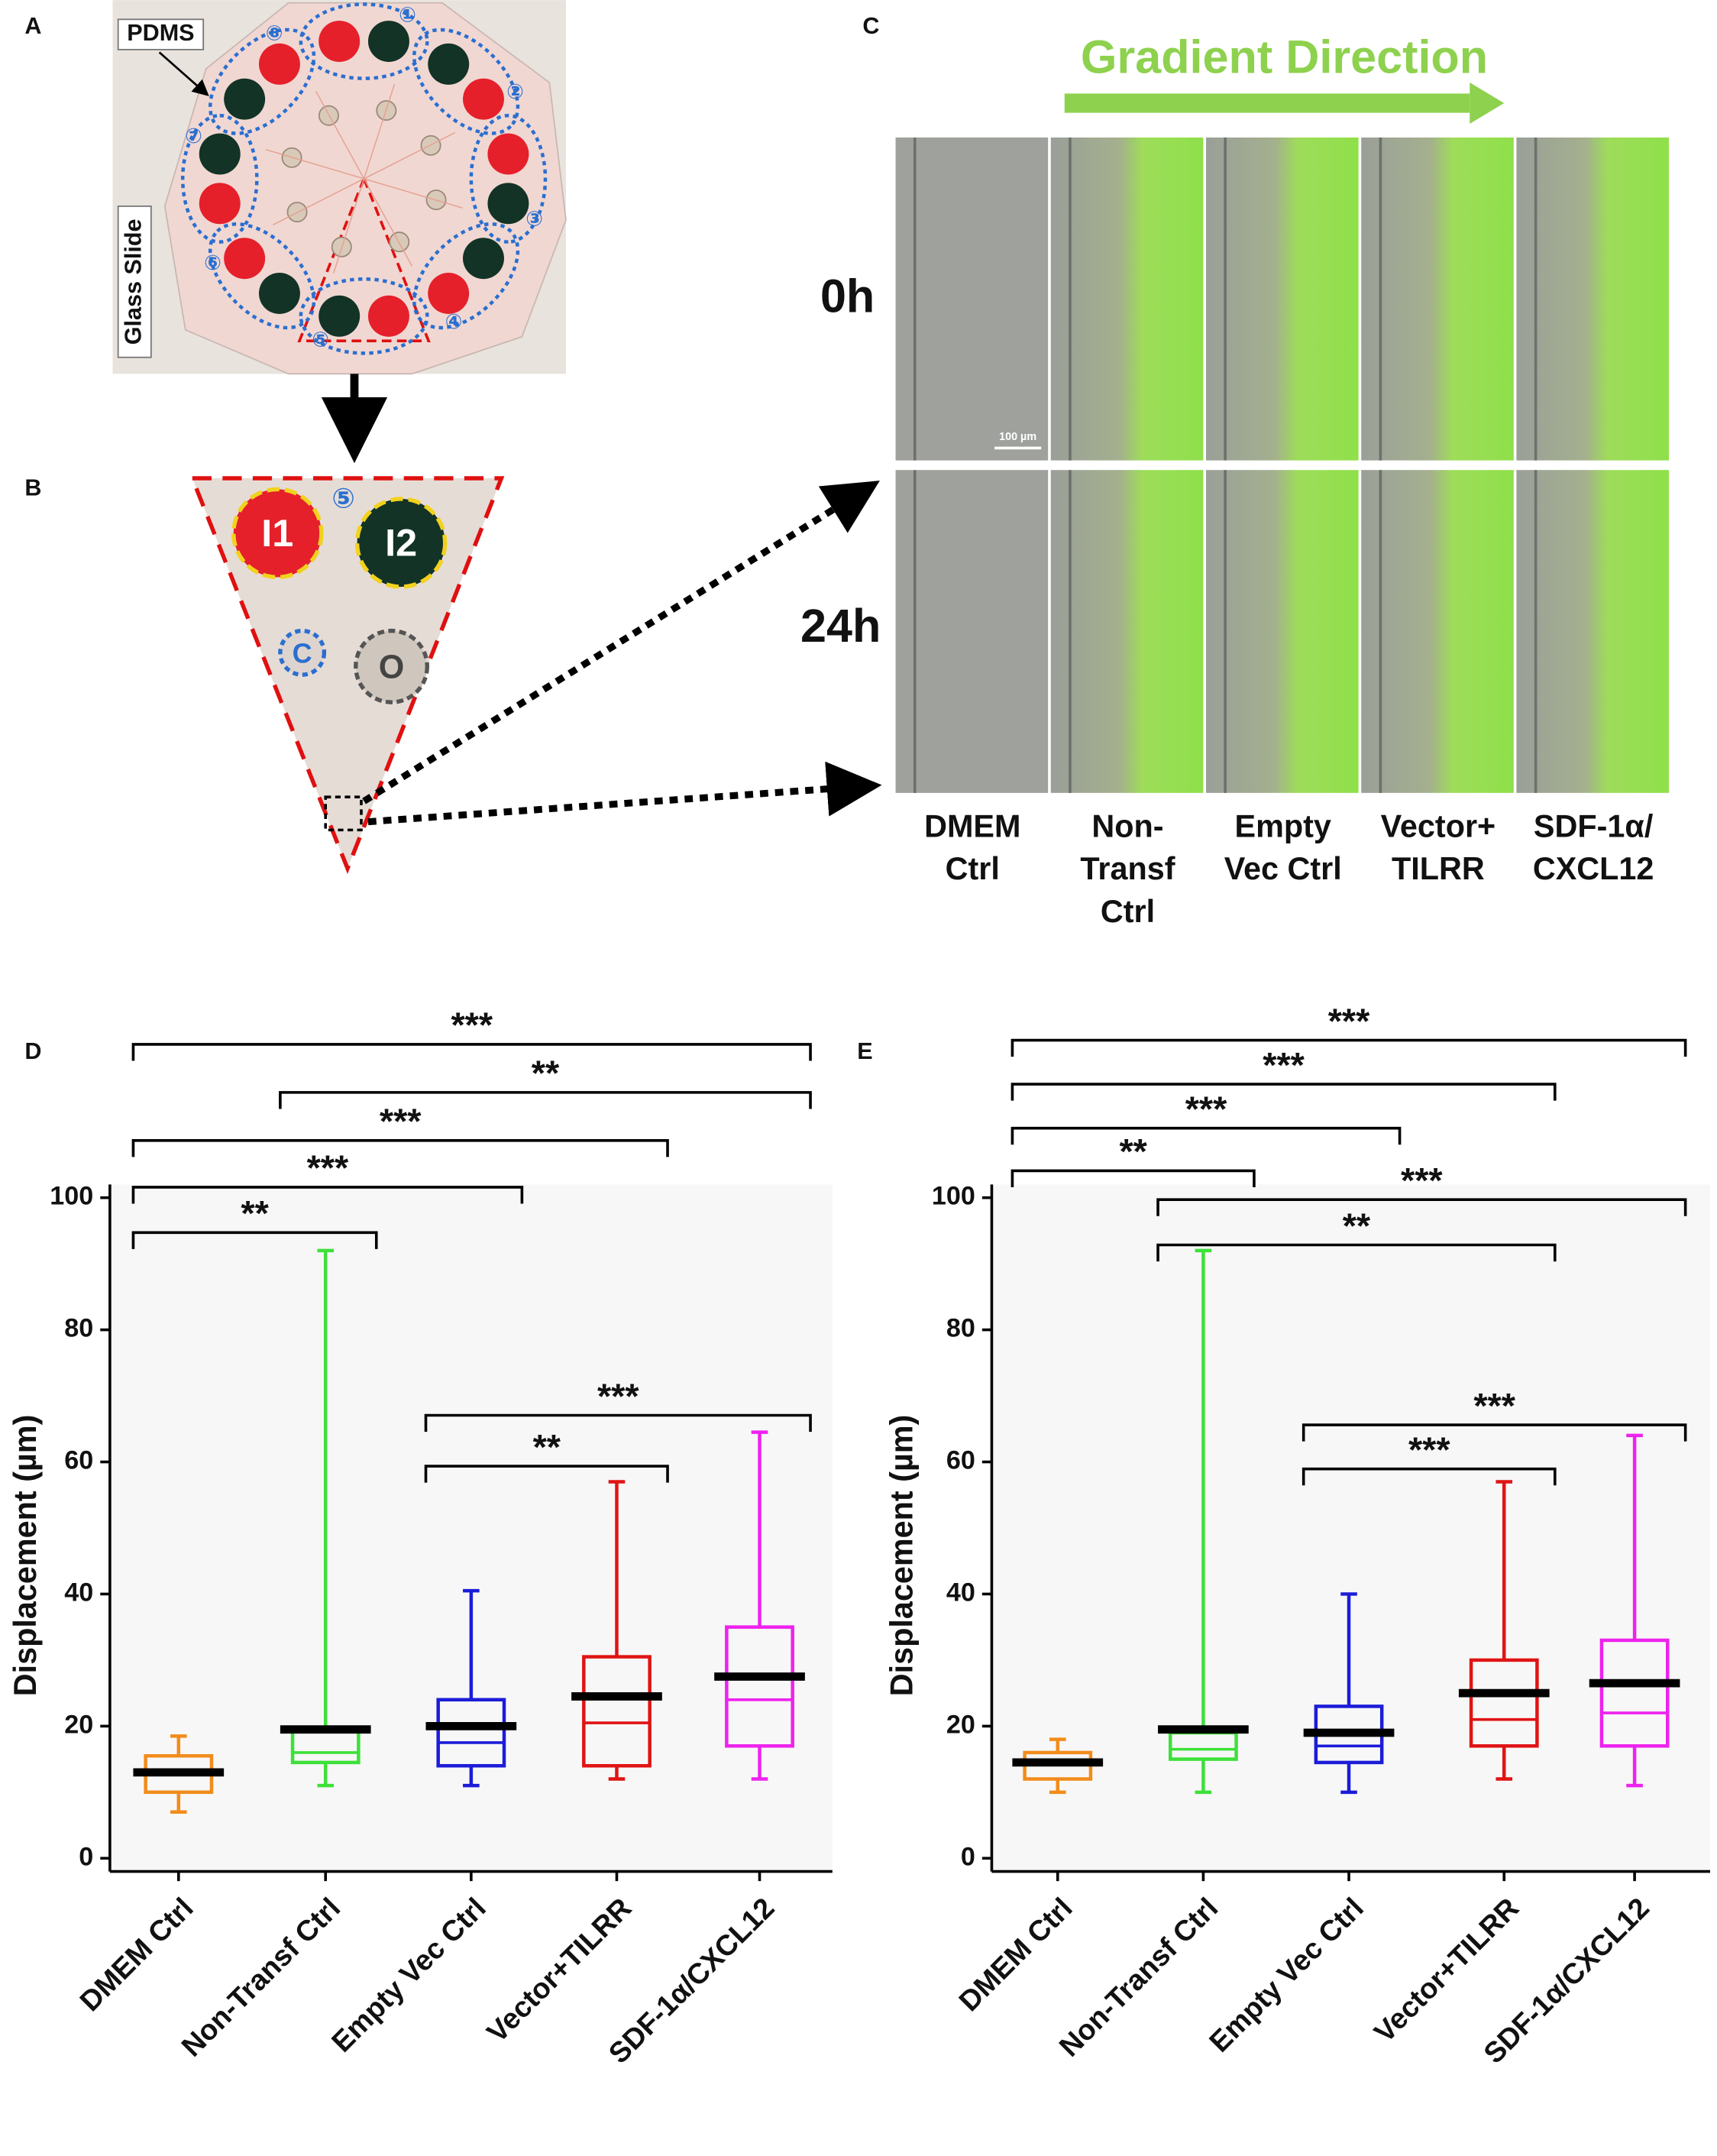 This screenshot has height=2156, width=1717. Describe the element at coordinates (840, 626) in the screenshot. I see `time-label: 24h` at that location.